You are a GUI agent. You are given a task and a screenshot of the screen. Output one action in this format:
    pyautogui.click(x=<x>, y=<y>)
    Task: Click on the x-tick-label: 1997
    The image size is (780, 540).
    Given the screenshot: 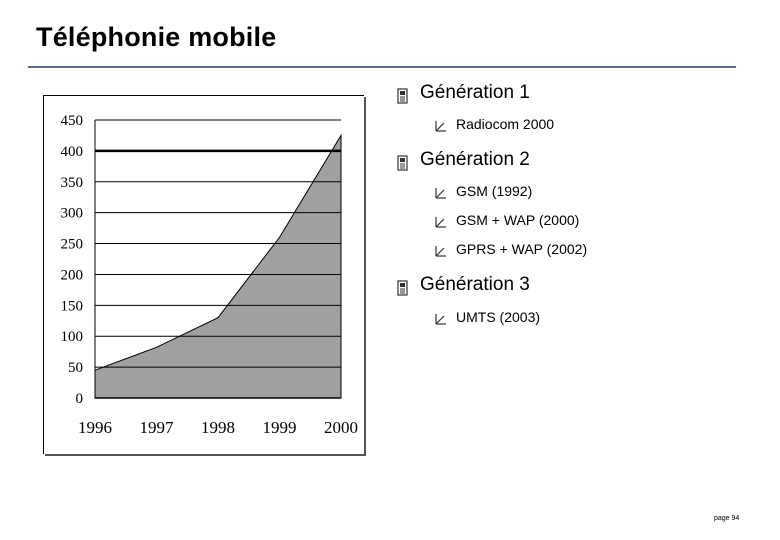 What is the action you would take?
    pyautogui.click(x=157, y=427)
    